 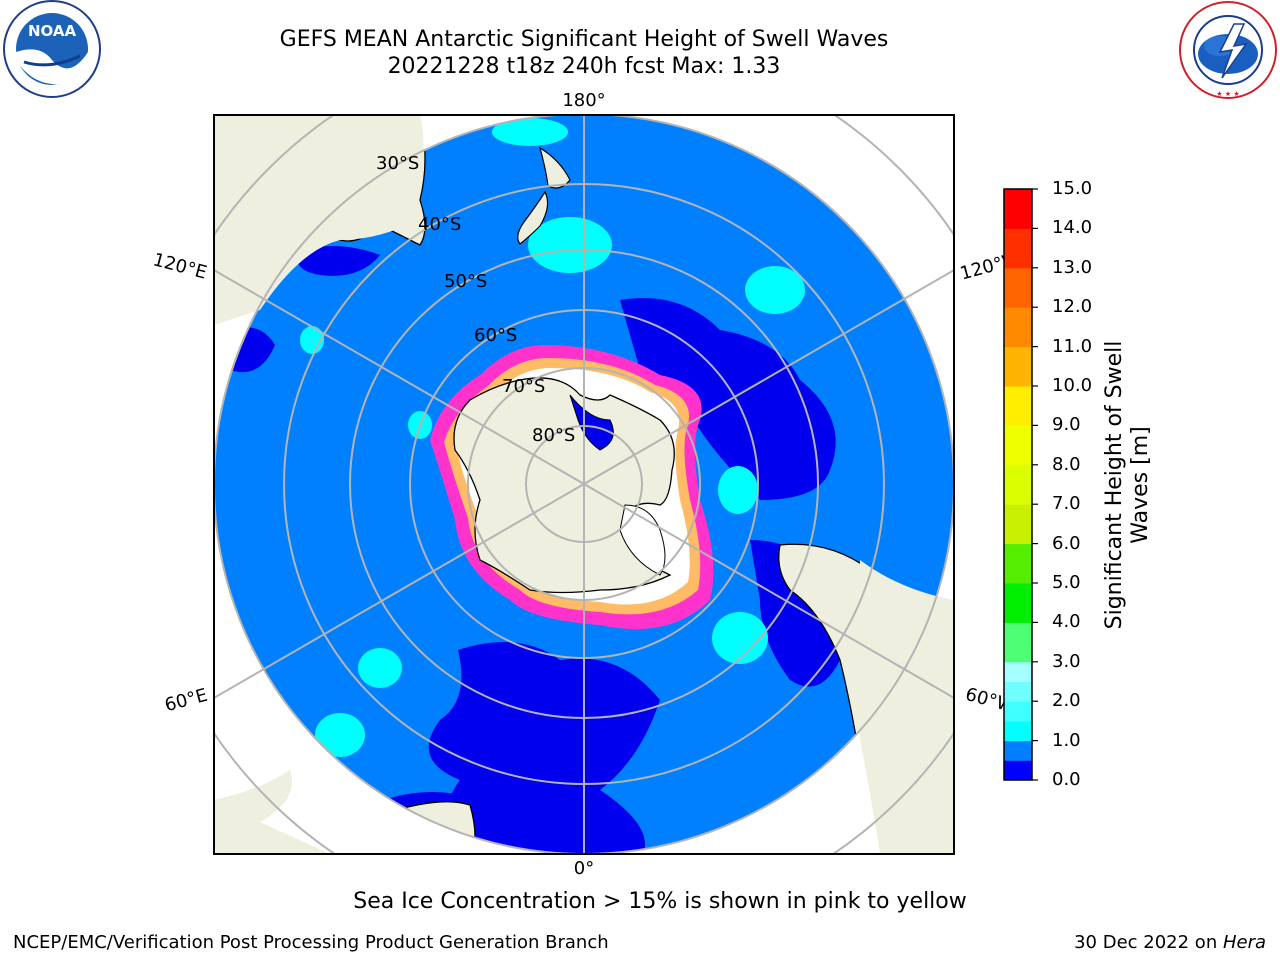 What do you see at coordinates (52, 49) in the screenshot?
I see `noaa-logo-icon: NOAA` at bounding box center [52, 49].